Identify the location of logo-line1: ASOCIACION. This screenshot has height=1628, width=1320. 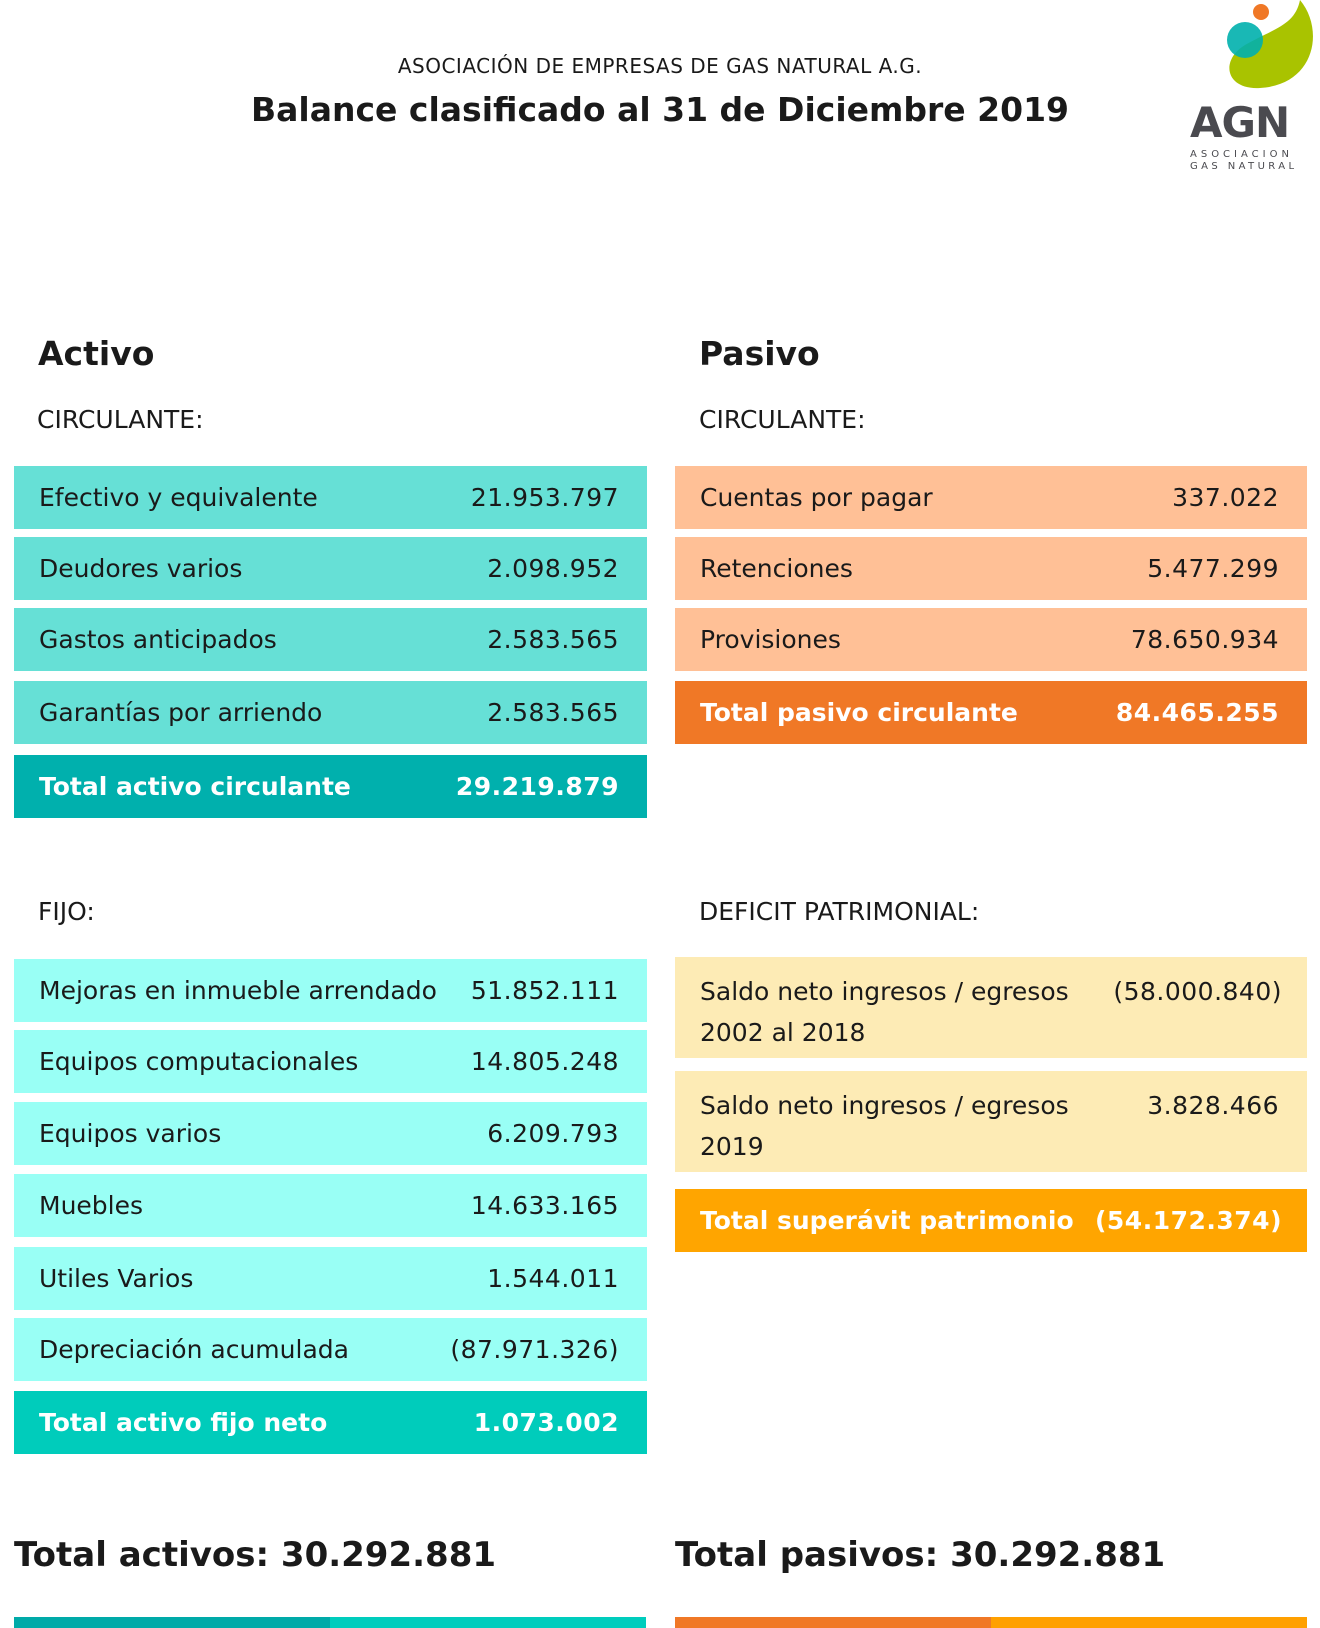
(1241, 154).